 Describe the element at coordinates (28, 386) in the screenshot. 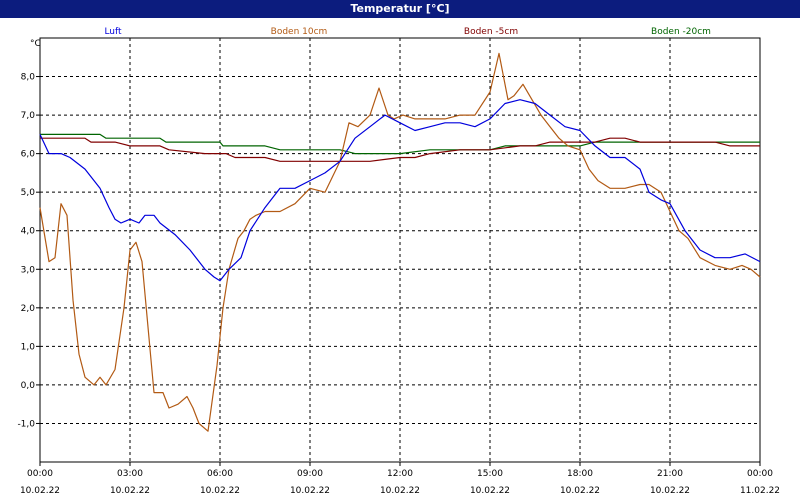

I see `y-tick-label: 0,0` at that location.